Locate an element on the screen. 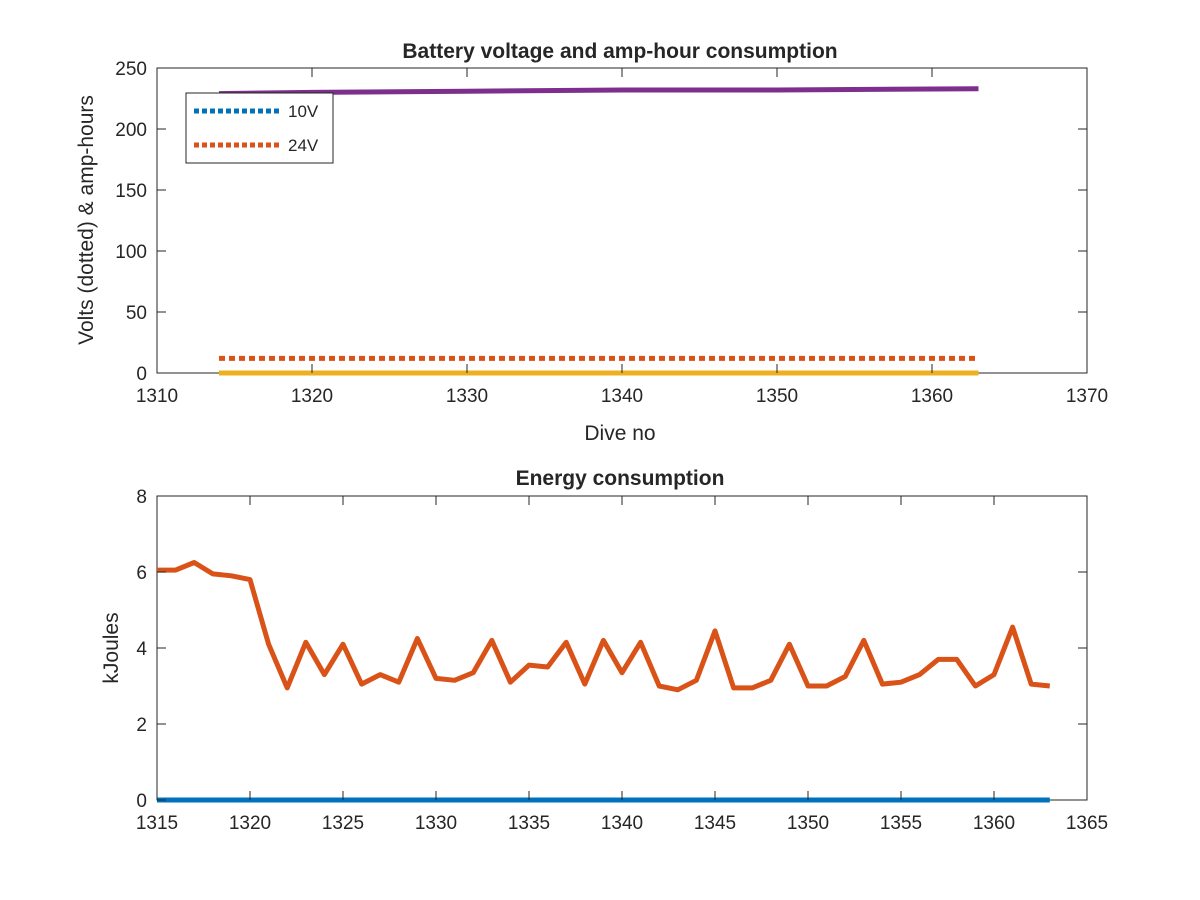 The height and width of the screenshot is (900, 1200). battery-y-tick-label: 0 is located at coordinates (141, 374).